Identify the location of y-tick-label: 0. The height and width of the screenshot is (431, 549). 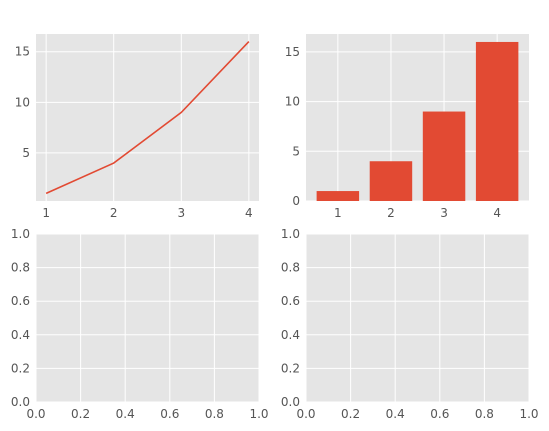
(296, 201).